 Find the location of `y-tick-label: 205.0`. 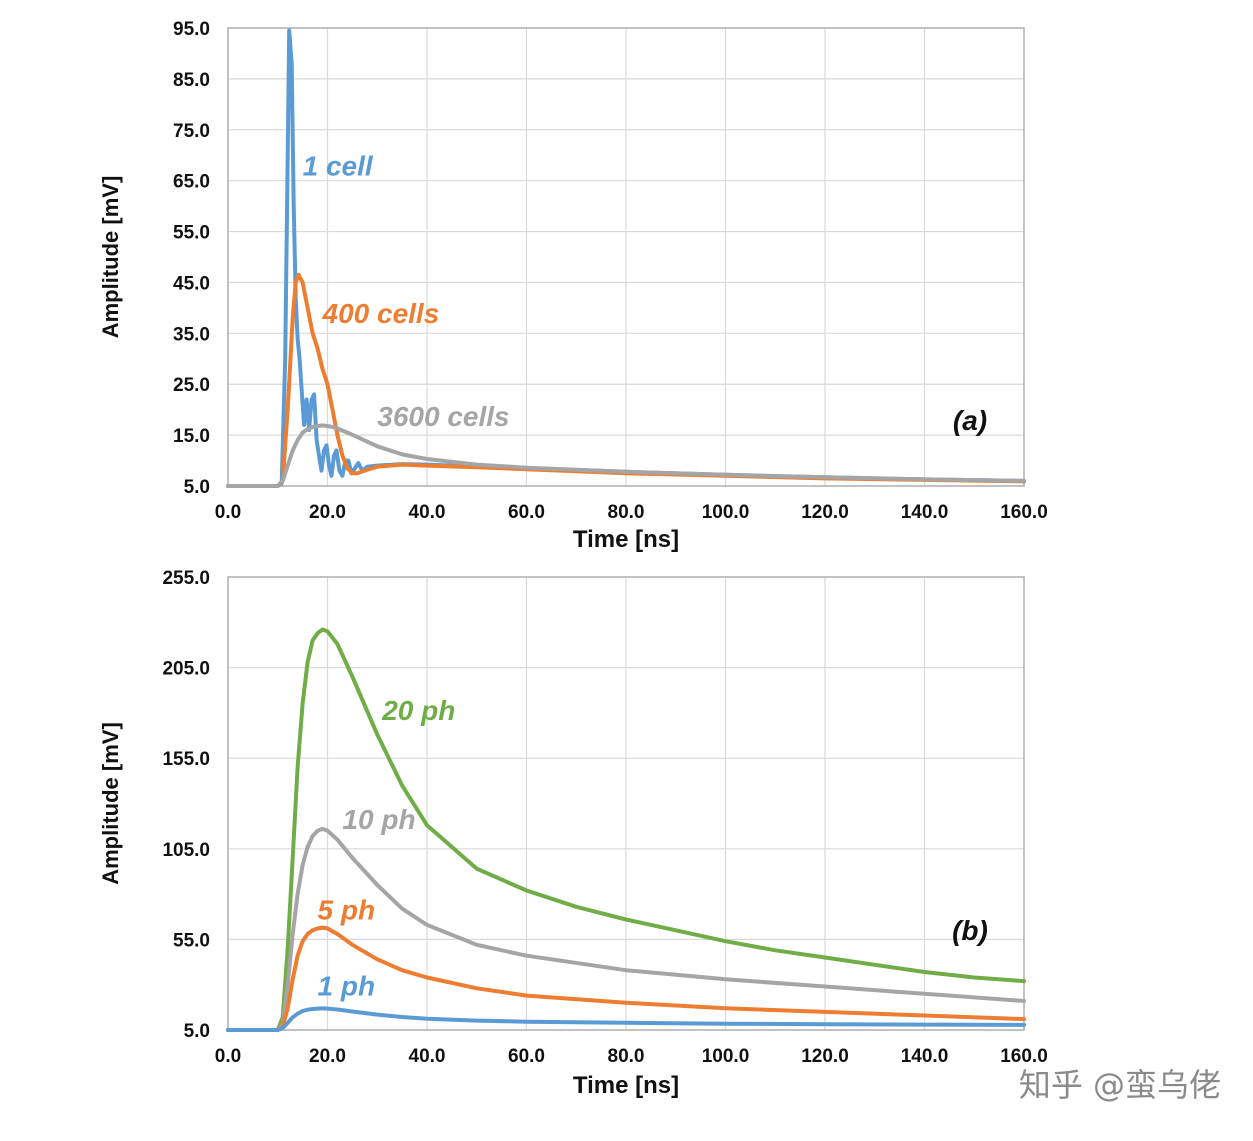

y-tick-label: 205.0 is located at coordinates (186, 669).